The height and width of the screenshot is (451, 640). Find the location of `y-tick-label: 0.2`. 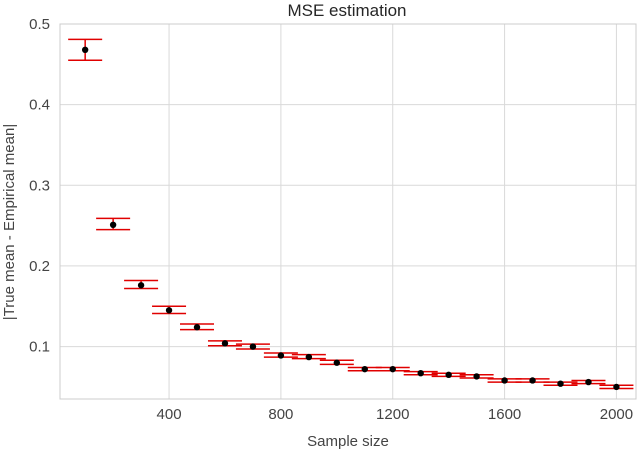

y-tick-label: 0.2 is located at coordinates (39, 266).